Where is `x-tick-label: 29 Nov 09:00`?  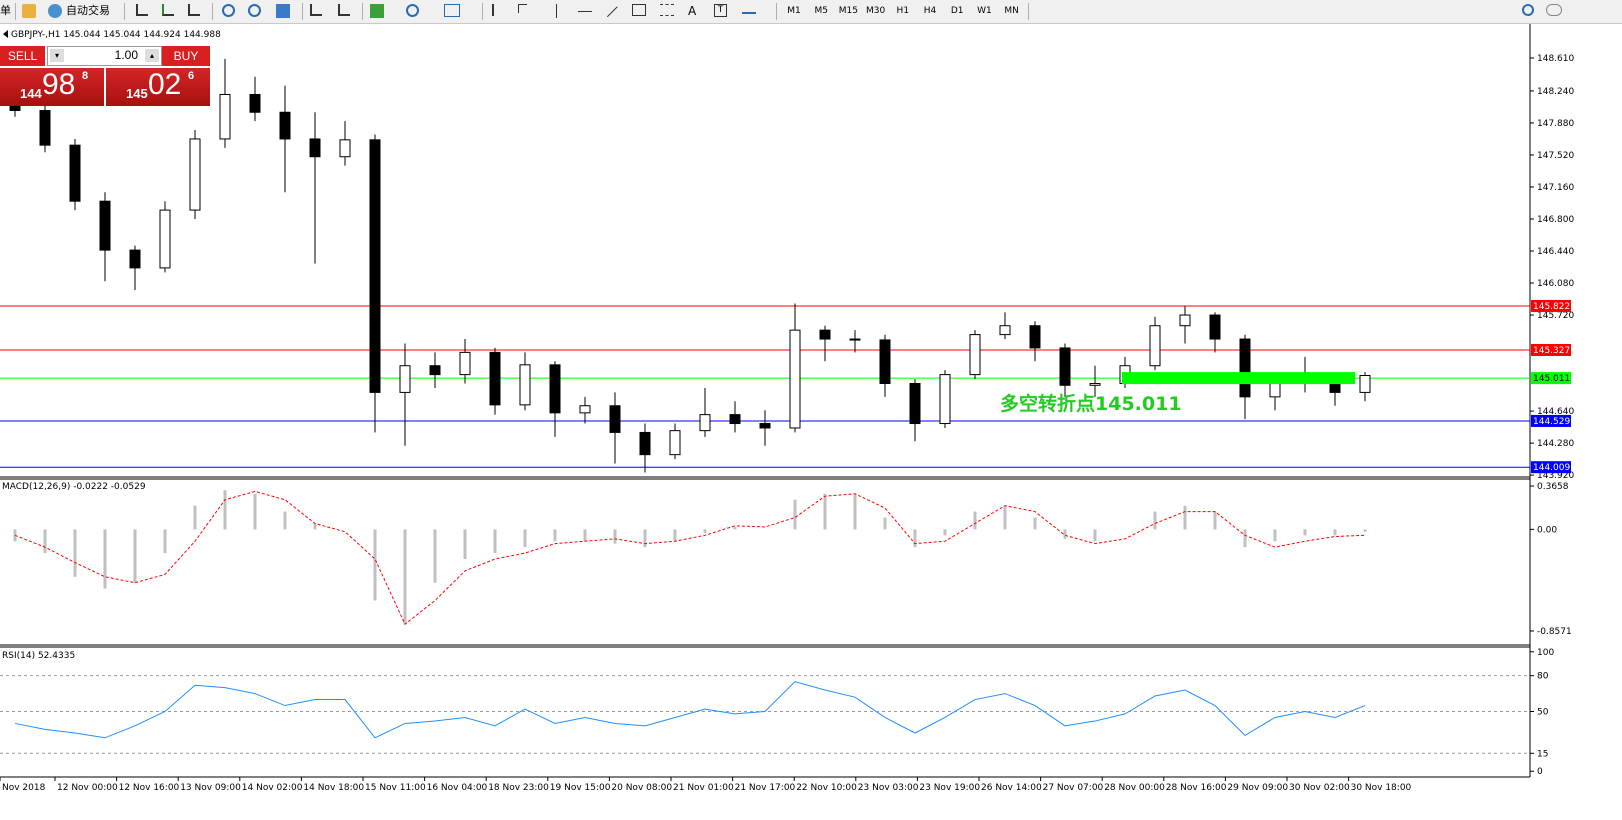
x-tick-label: 29 Nov 09:00 is located at coordinates (1257, 788).